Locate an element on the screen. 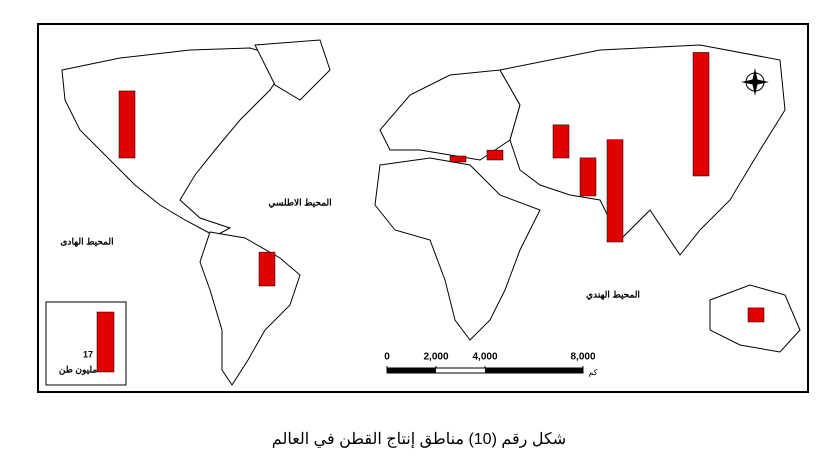  legend-bar is located at coordinates (105, 342).